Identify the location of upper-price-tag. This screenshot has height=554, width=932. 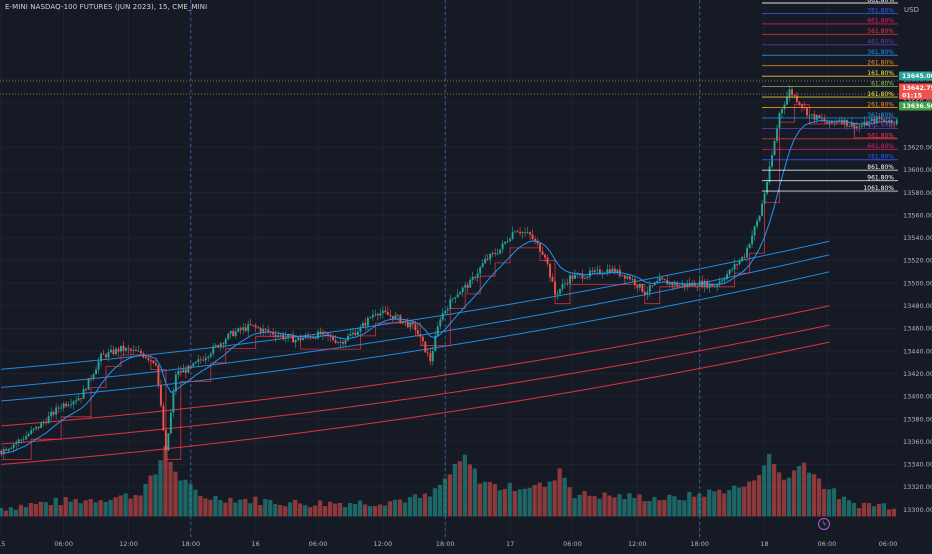
(915, 76).